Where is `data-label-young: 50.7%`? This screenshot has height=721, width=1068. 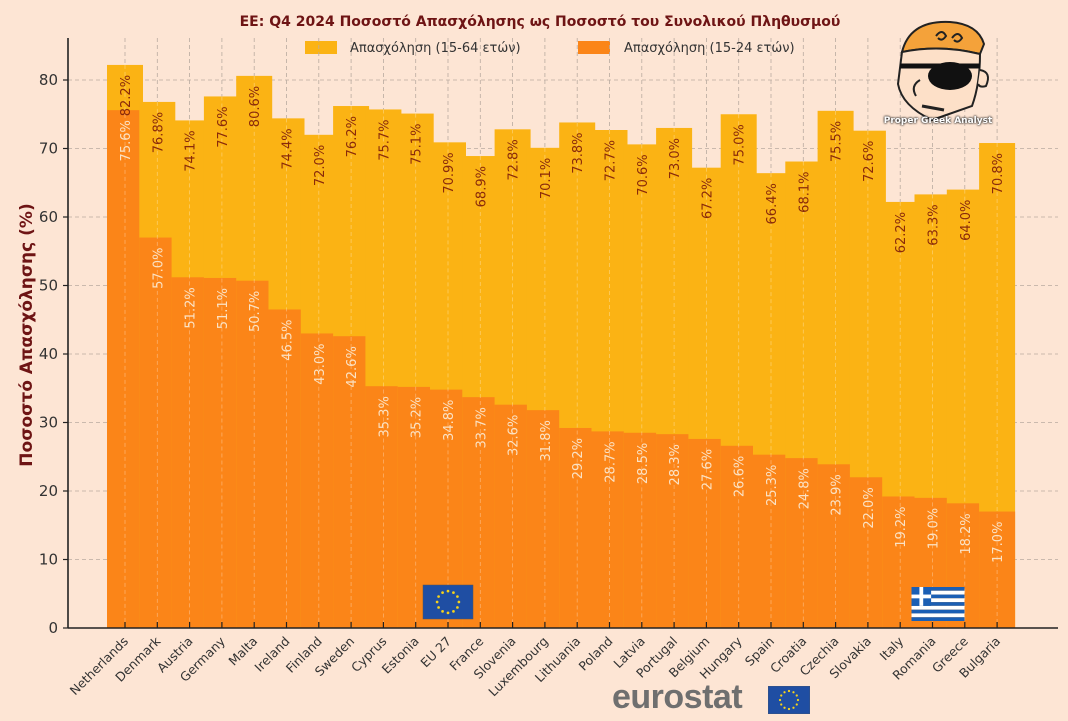
data-label-young: 50.7% is located at coordinates (255, 311).